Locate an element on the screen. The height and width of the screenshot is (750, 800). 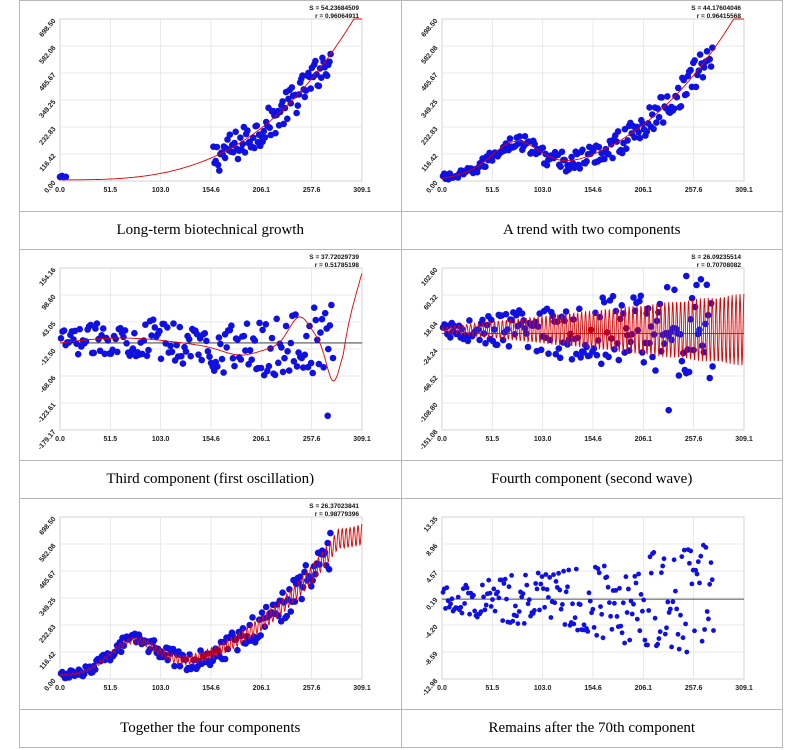
caption-3: Third component (first oscillation) is located at coordinates (210, 479).